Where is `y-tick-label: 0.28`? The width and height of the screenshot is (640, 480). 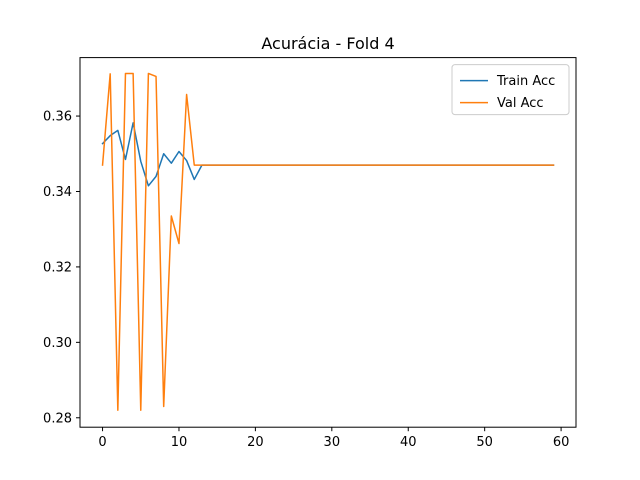 y-tick-label: 0.28 is located at coordinates (57, 418).